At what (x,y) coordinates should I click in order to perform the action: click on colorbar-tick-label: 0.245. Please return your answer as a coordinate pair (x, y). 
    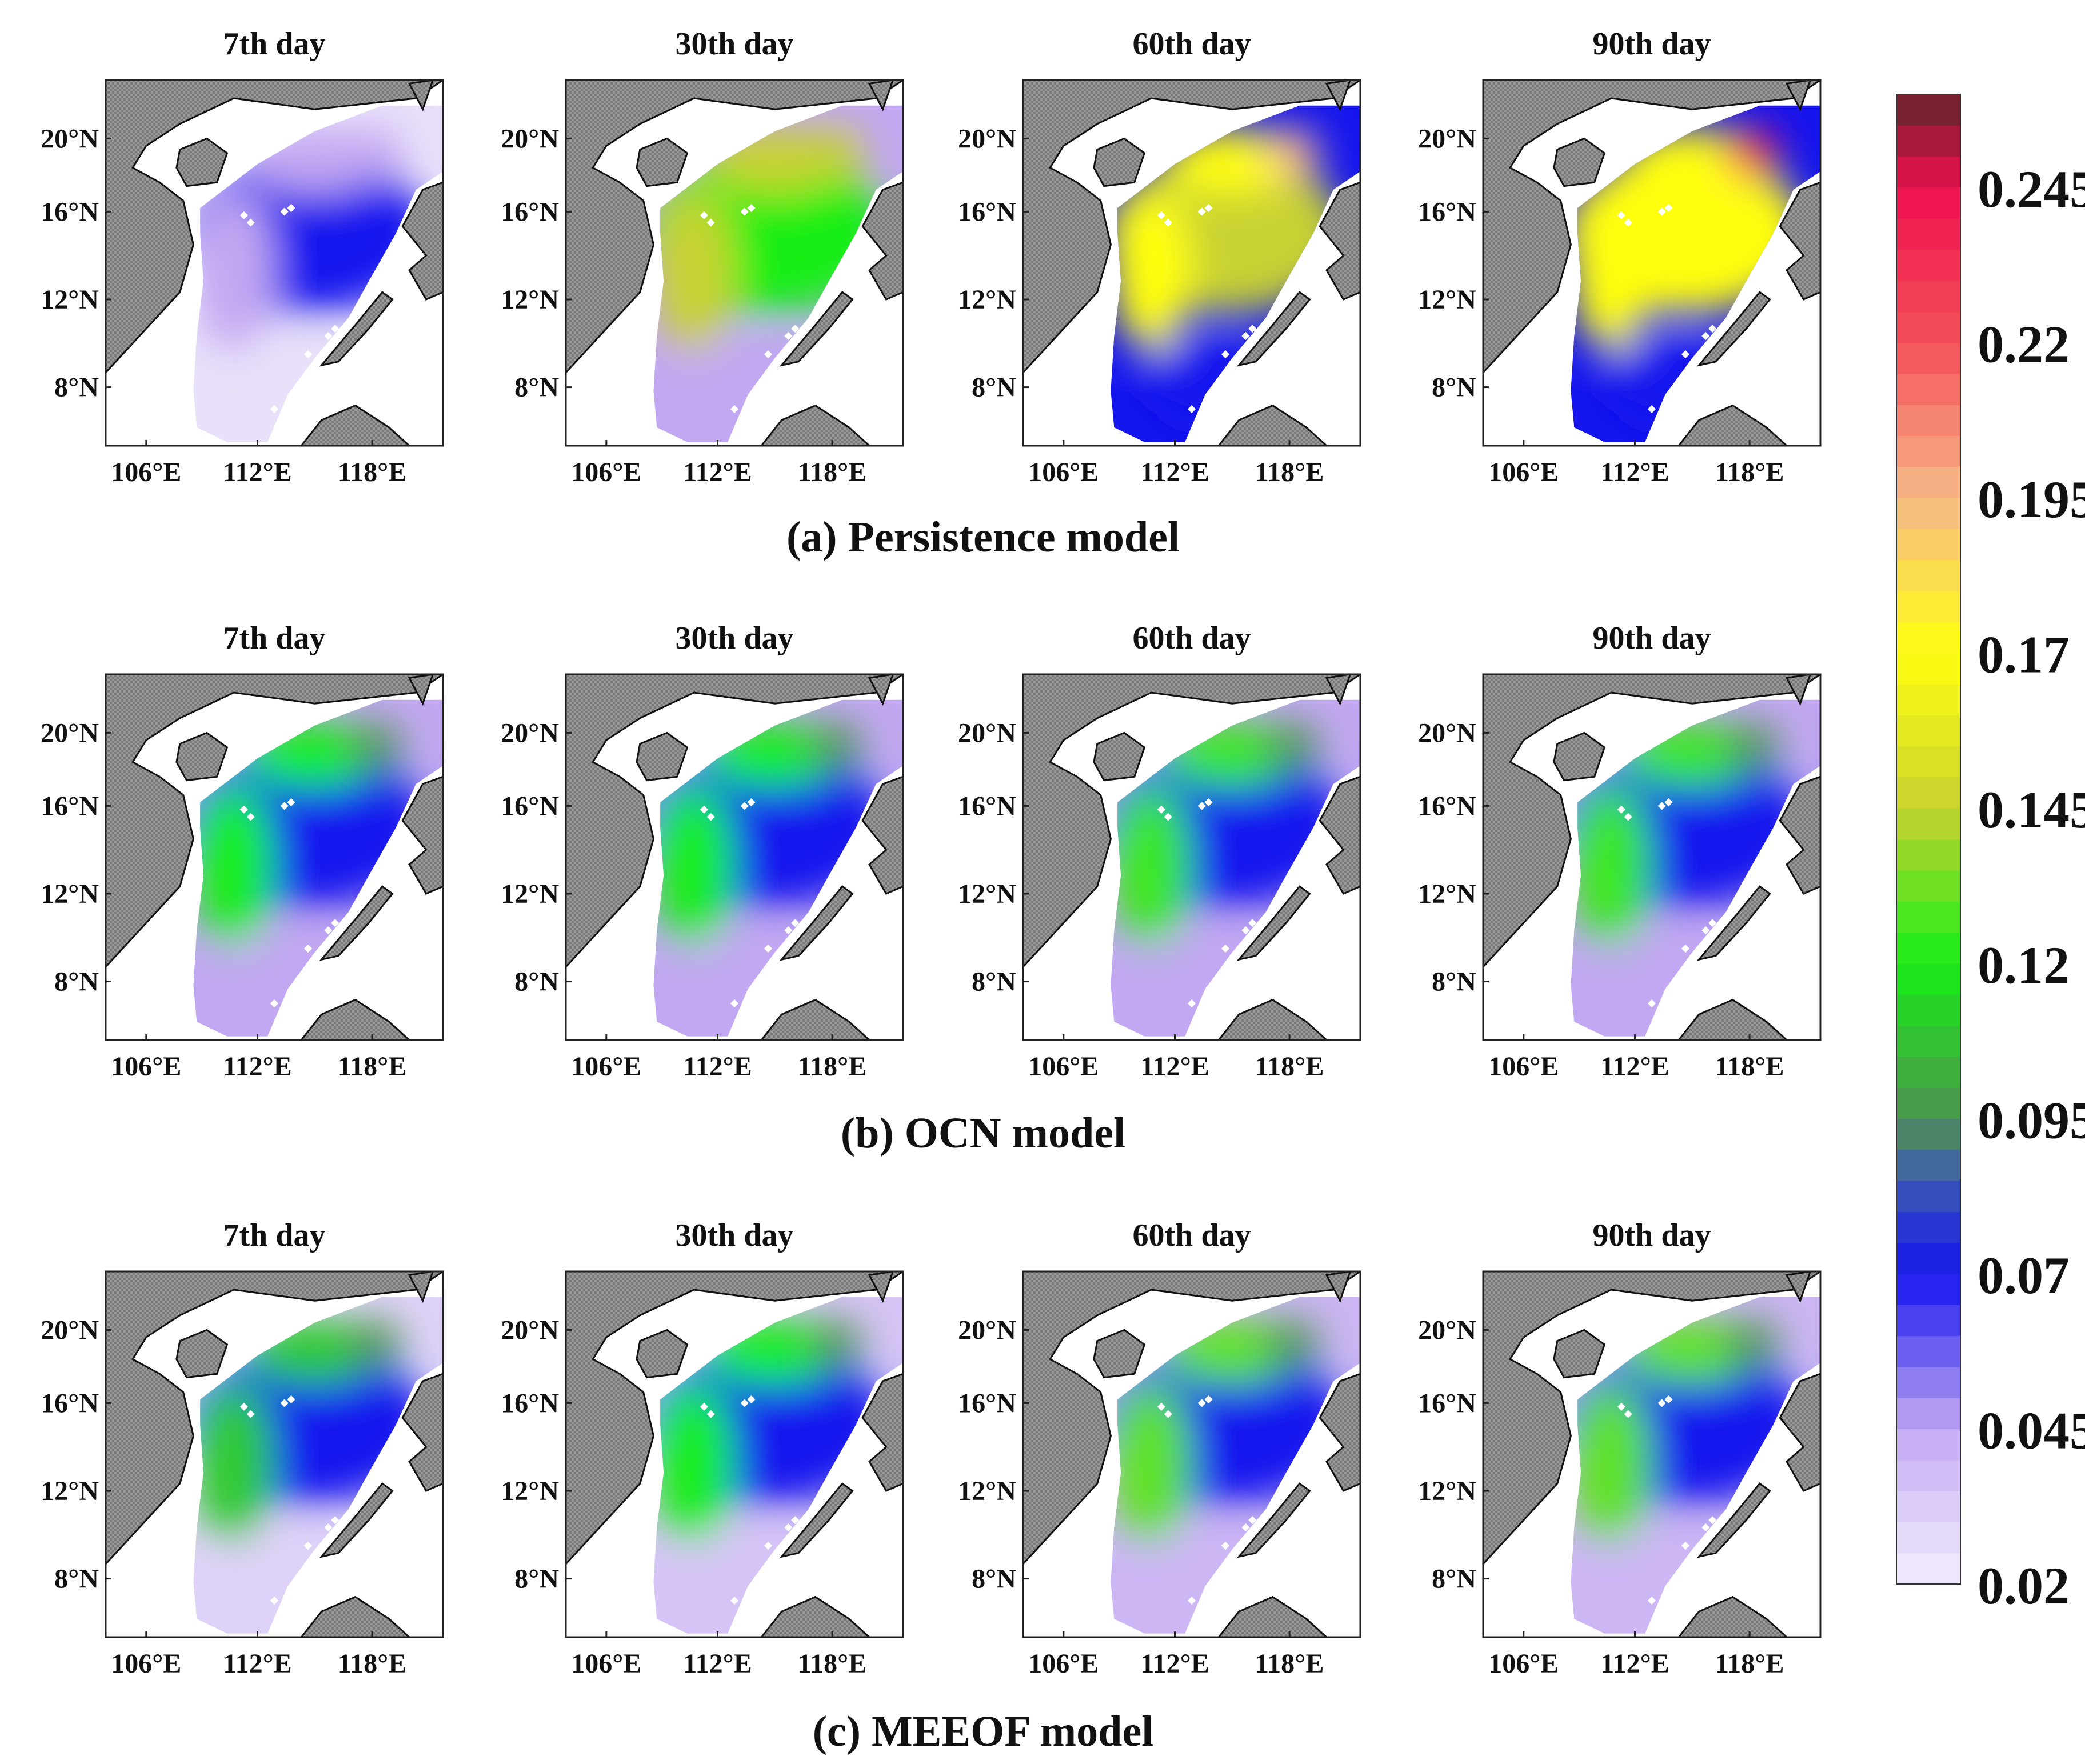
    Looking at the image, I should click on (2032, 189).